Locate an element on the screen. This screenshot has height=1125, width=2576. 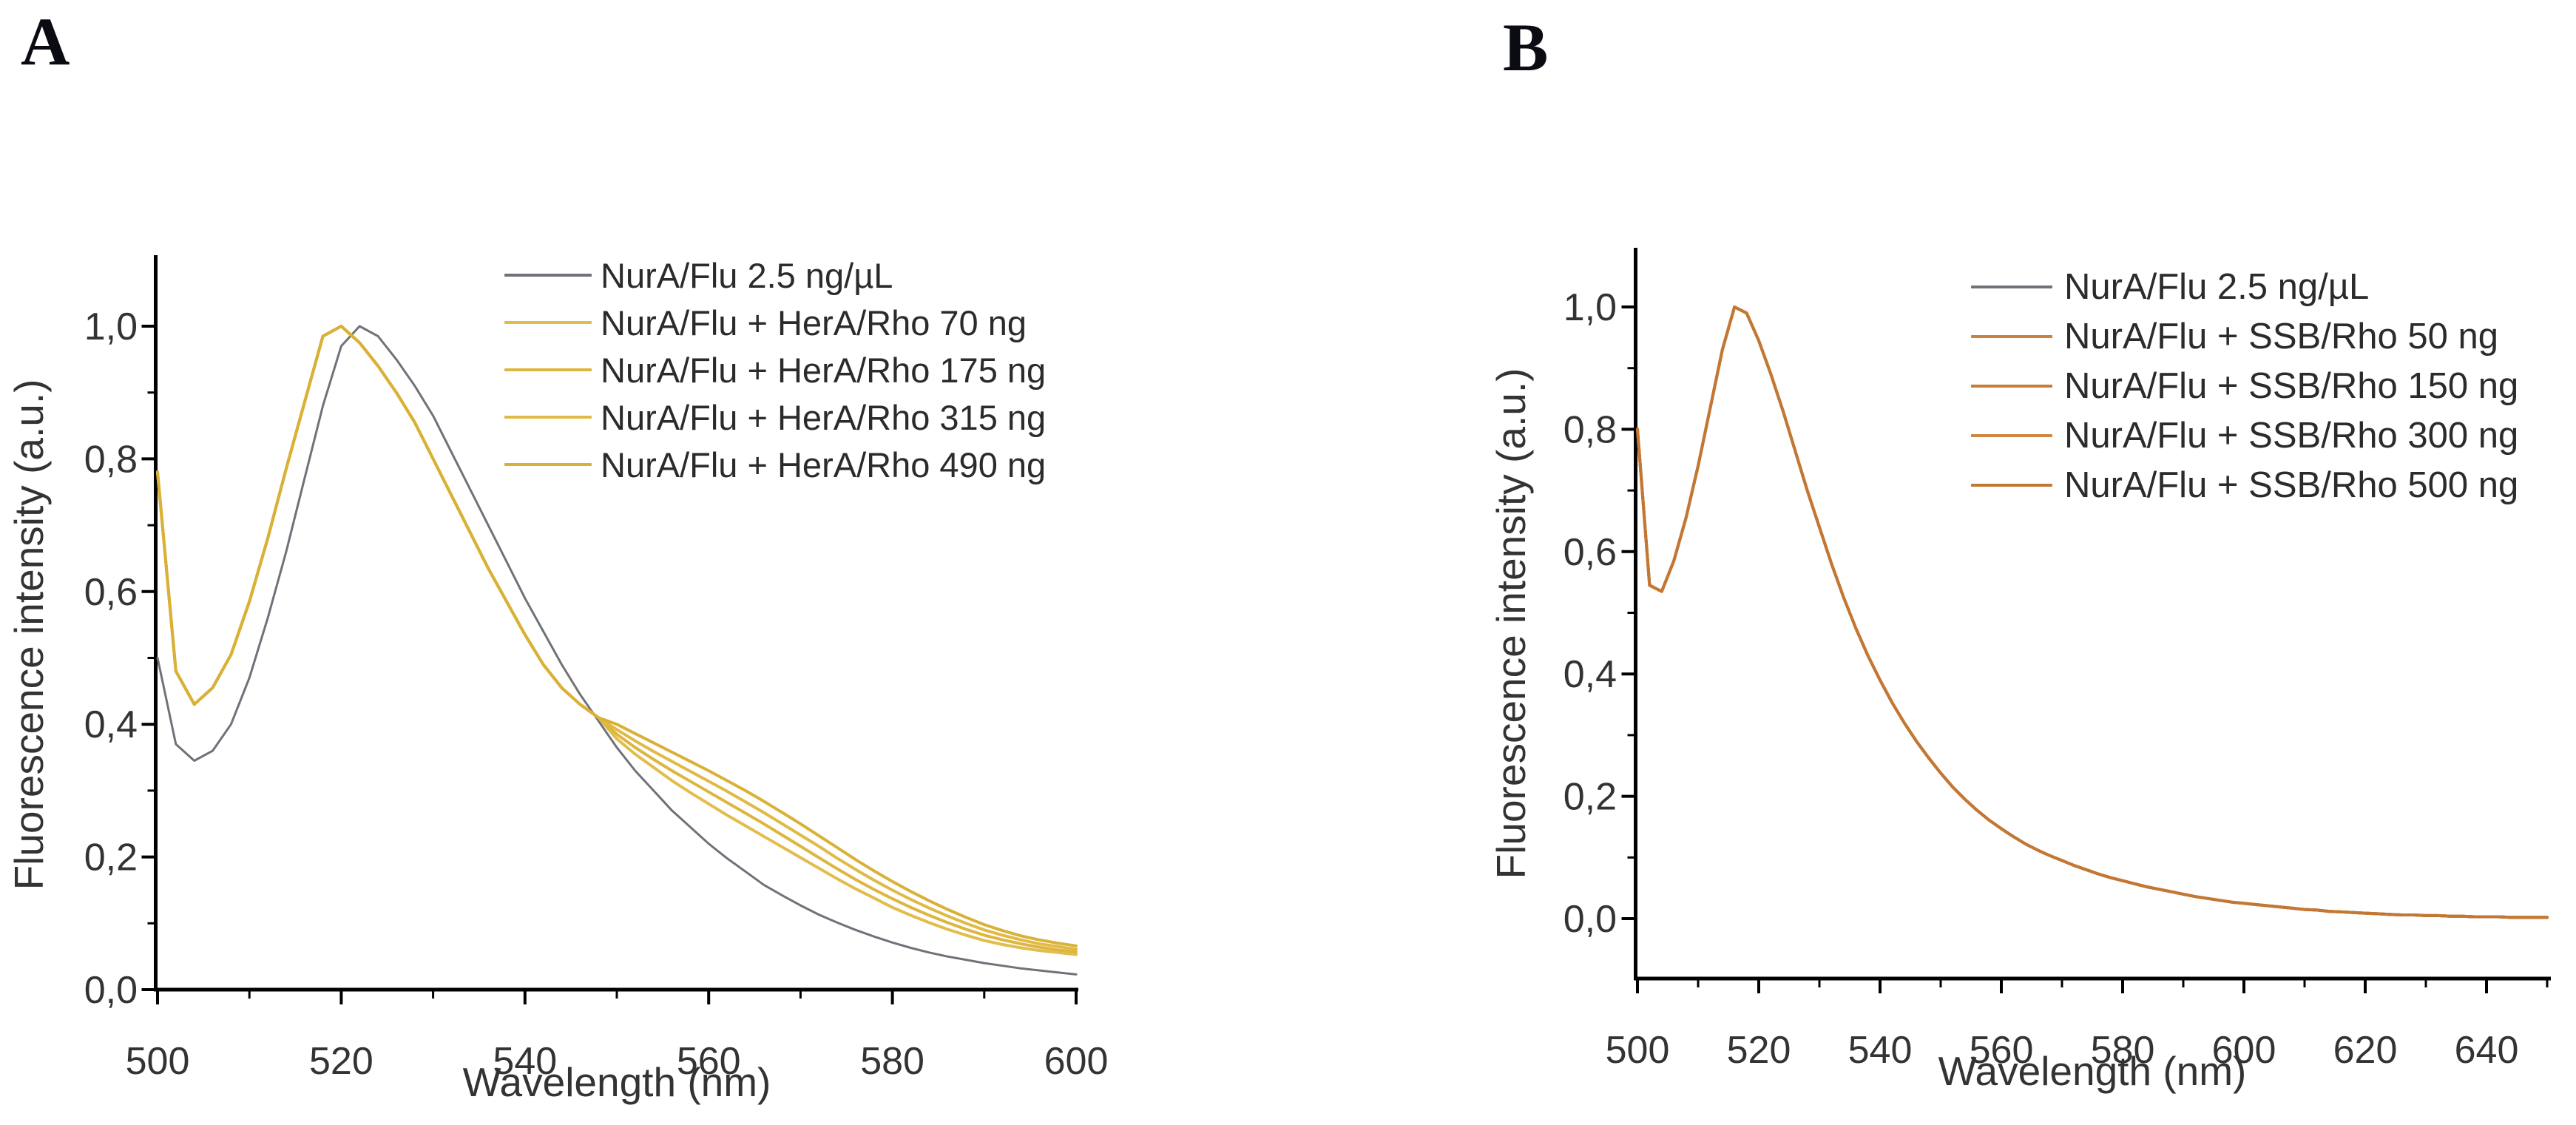
legend-label: NurA/Flu + SSB/Rho 300 ng is located at coordinates (2291, 436).